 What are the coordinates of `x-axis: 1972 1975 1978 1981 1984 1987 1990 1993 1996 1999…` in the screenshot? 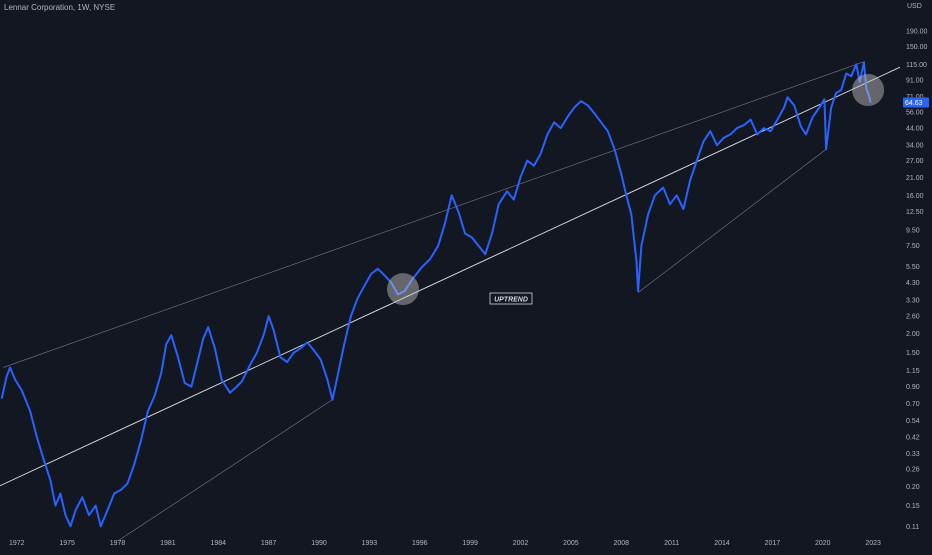 It's located at (445, 543).